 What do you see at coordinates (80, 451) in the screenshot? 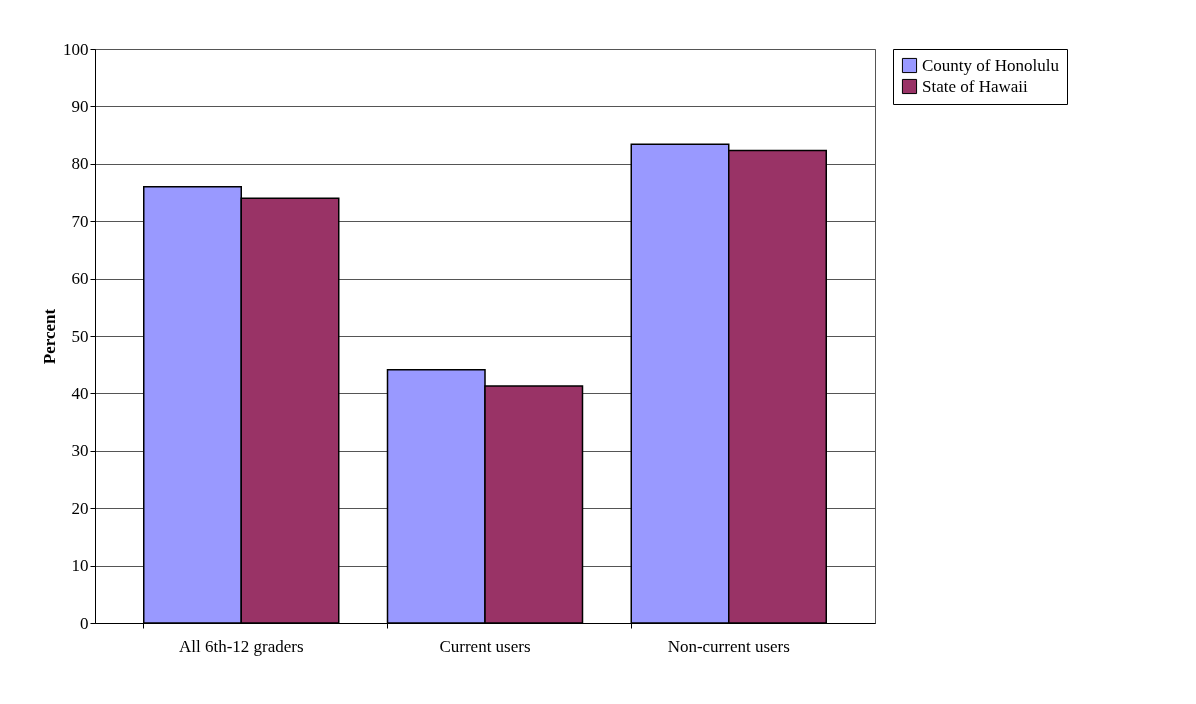
I see `y-tick-label: 30` at bounding box center [80, 451].